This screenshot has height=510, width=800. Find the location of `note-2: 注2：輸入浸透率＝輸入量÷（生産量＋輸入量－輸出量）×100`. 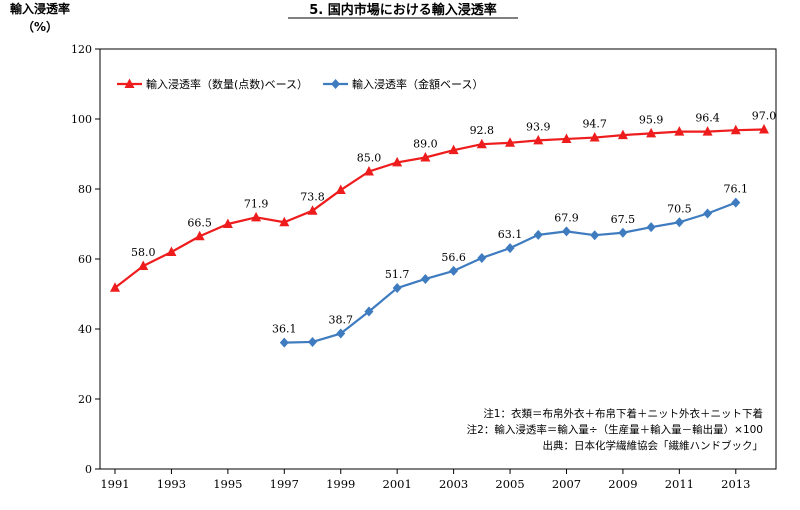

note-2: 注2：輸入浸透率＝輸入量÷（生産量＋輸入量－輸出量）×100 is located at coordinates (615, 429).